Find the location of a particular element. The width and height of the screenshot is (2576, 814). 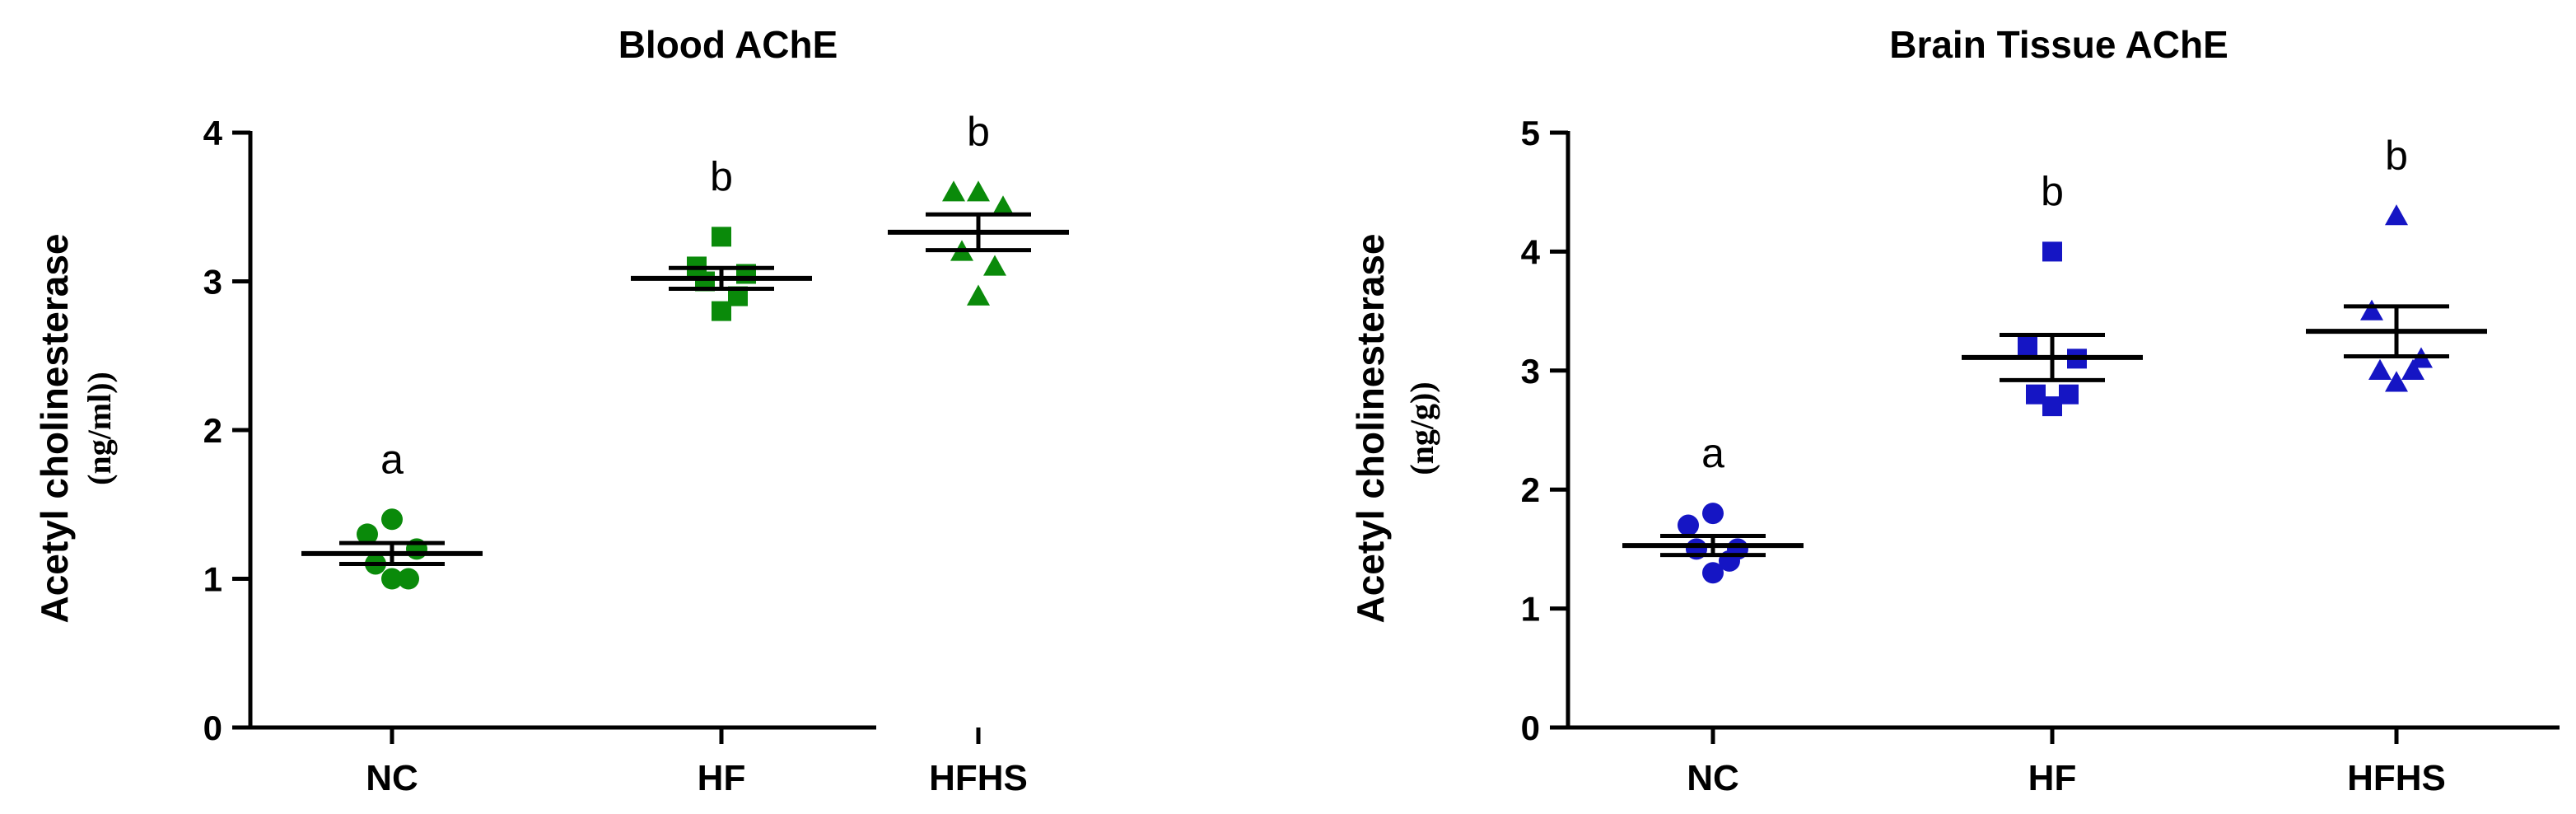

y-axis-unit: (ng/g)) is located at coordinates (1421, 428).